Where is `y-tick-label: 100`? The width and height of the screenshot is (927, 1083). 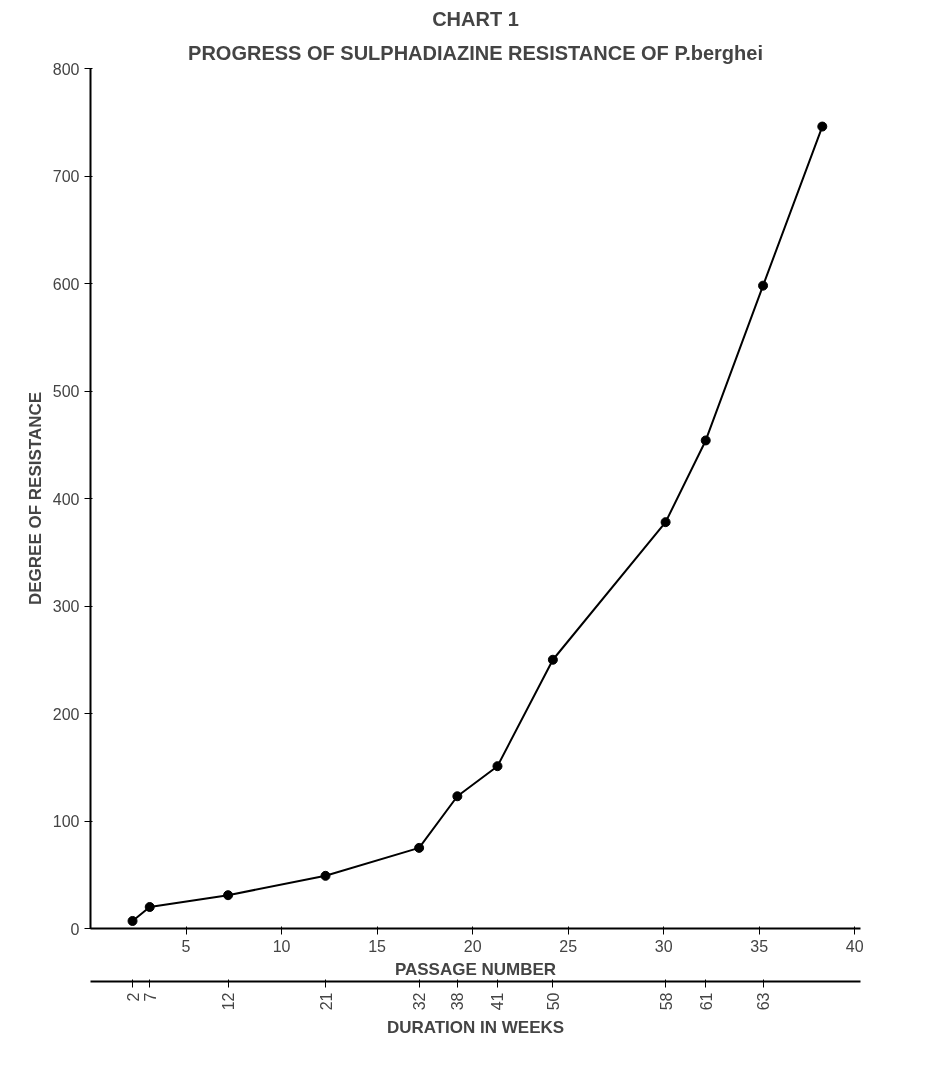 y-tick-label: 100 is located at coordinates (66, 821).